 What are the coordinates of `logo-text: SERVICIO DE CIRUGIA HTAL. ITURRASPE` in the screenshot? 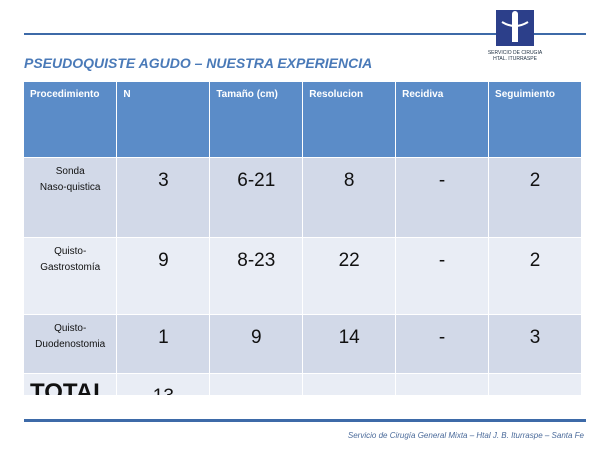 It's located at (515, 56).